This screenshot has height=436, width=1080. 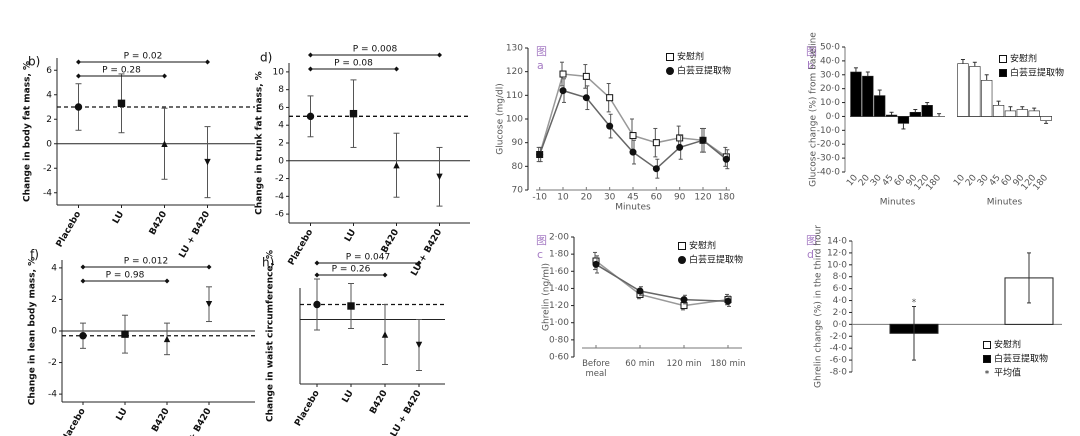 What do you see at coordinates (121, 71) in the screenshot?
I see `p-value: P = 0.28` at bounding box center [121, 71].